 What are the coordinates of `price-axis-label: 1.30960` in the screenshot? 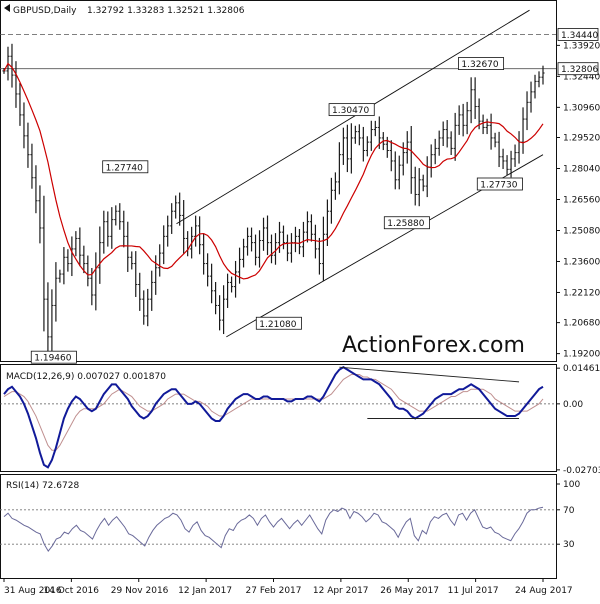 It's located at (581, 108).